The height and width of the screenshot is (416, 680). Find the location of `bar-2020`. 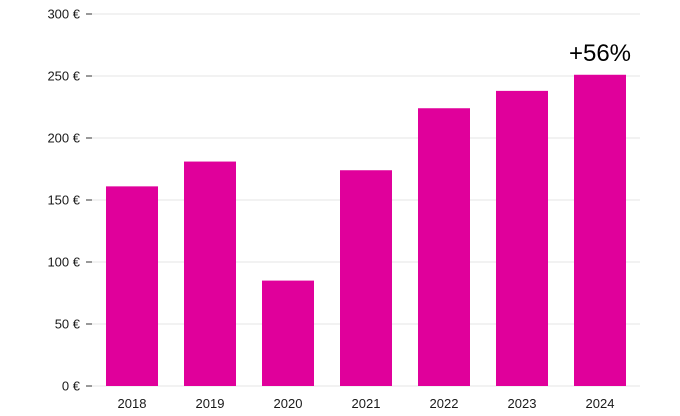

bar-2020 is located at coordinates (288, 333).